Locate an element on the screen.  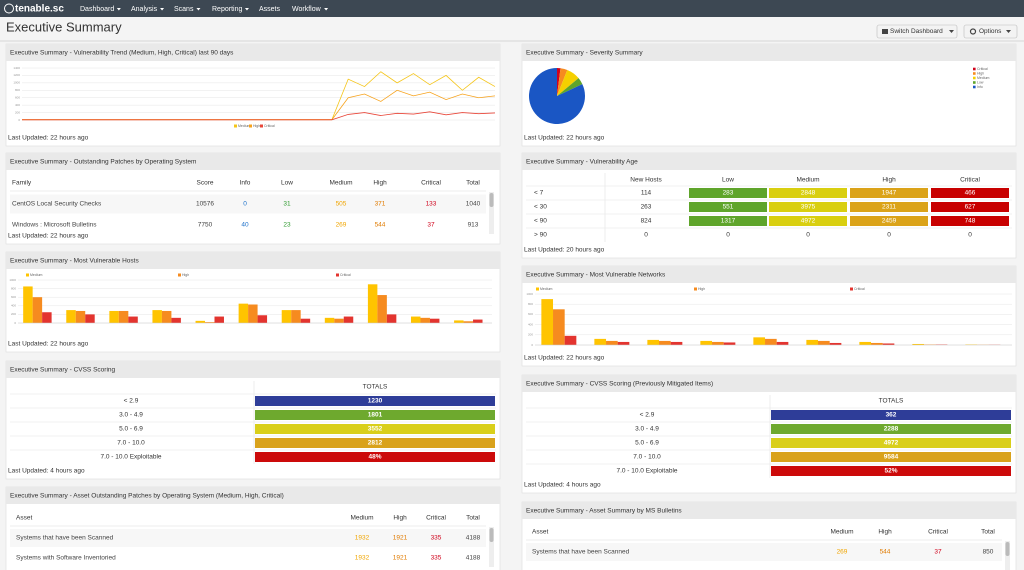
table-cell: 2848 is located at coordinates (808, 193).